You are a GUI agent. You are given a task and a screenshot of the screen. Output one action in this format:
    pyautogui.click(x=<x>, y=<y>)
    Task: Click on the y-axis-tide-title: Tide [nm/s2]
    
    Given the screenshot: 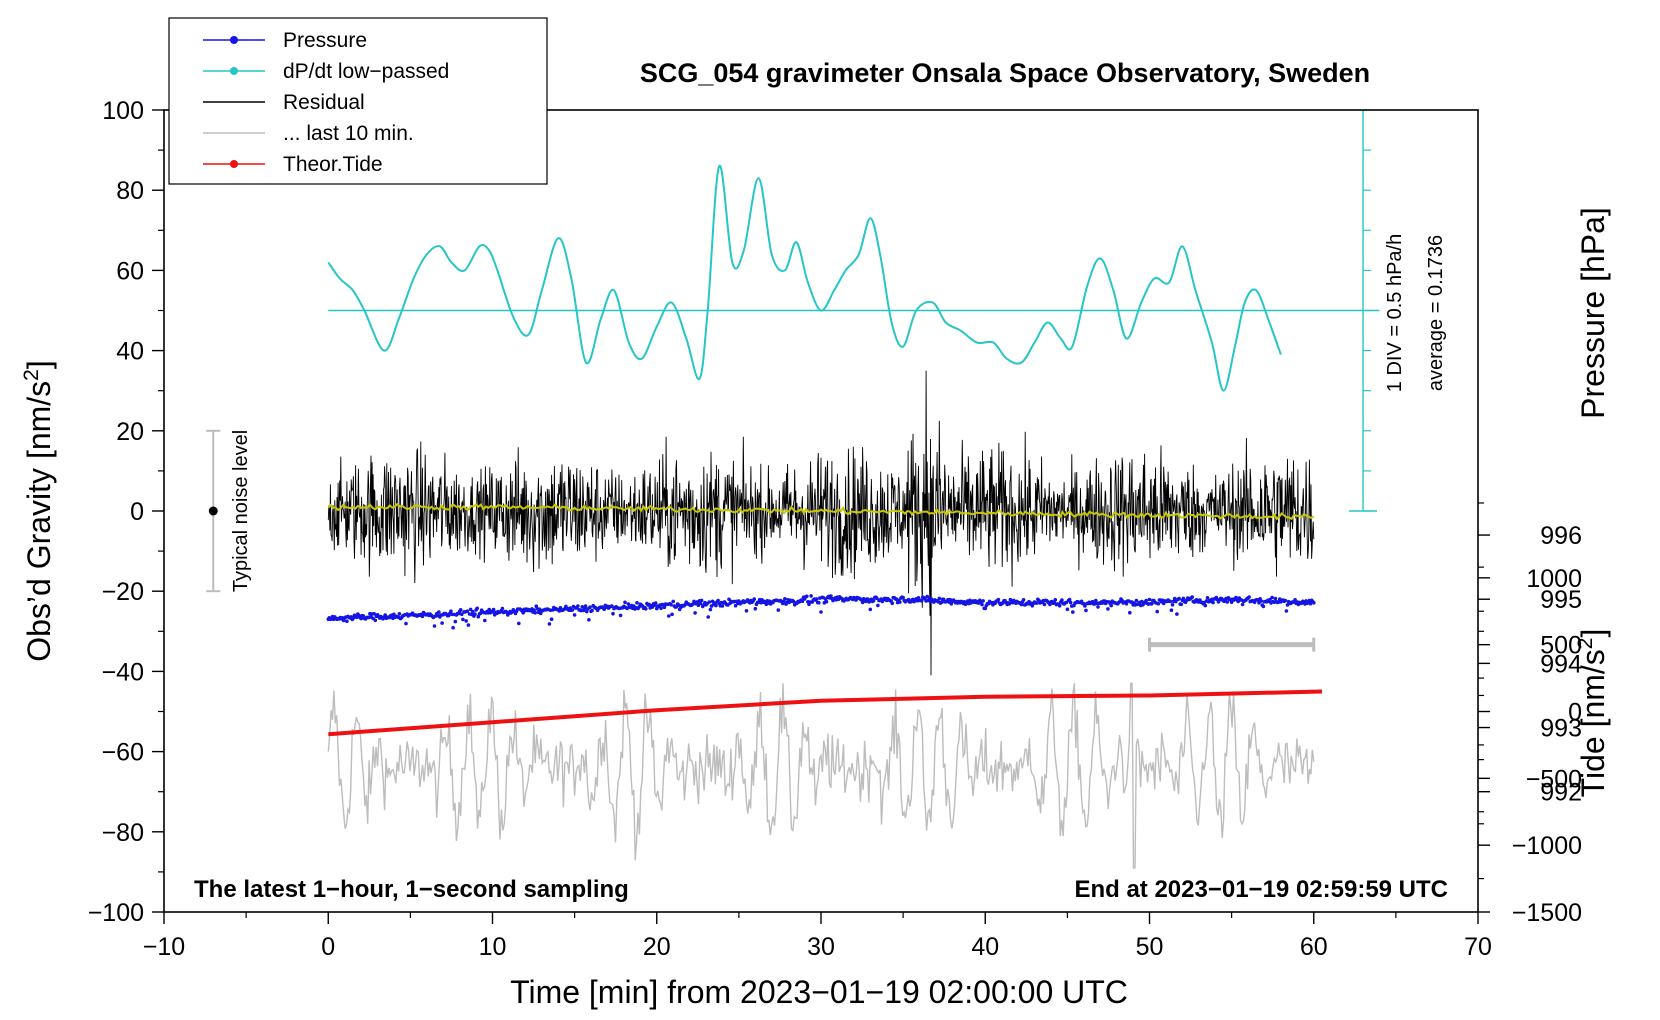 What is the action you would take?
    pyautogui.click(x=1592, y=713)
    